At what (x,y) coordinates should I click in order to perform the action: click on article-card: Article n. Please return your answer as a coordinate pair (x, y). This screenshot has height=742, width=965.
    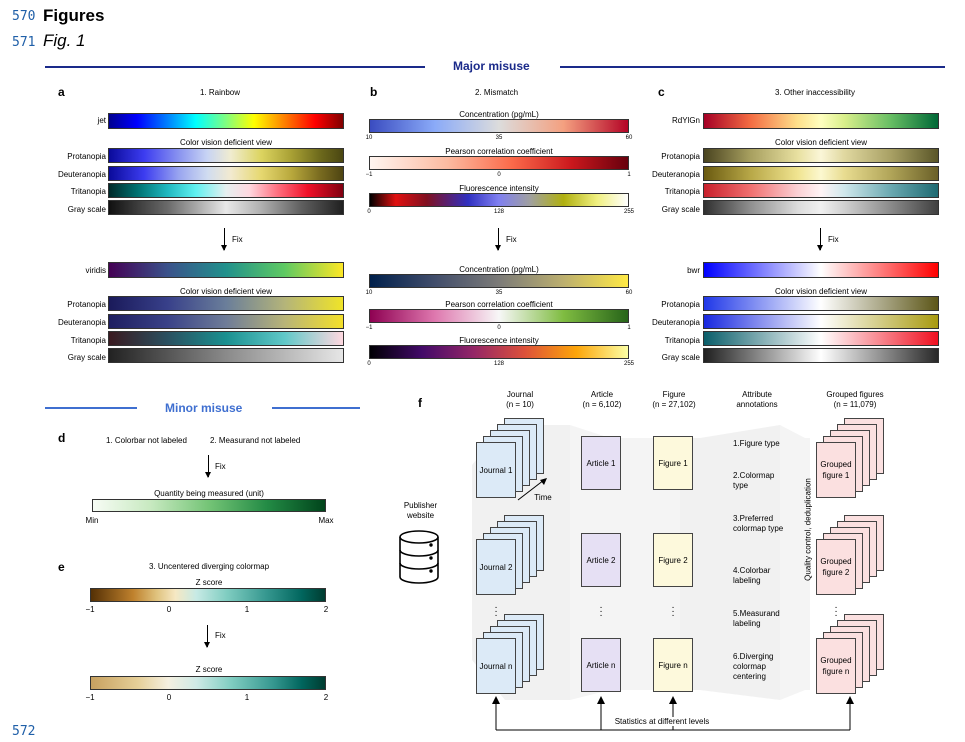
    Looking at the image, I should click on (601, 665).